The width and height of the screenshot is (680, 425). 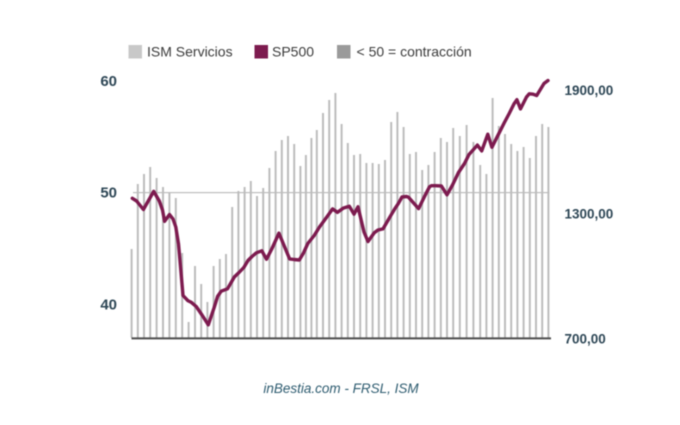 I want to click on svg-text: 1900,00, so click(x=589, y=90).